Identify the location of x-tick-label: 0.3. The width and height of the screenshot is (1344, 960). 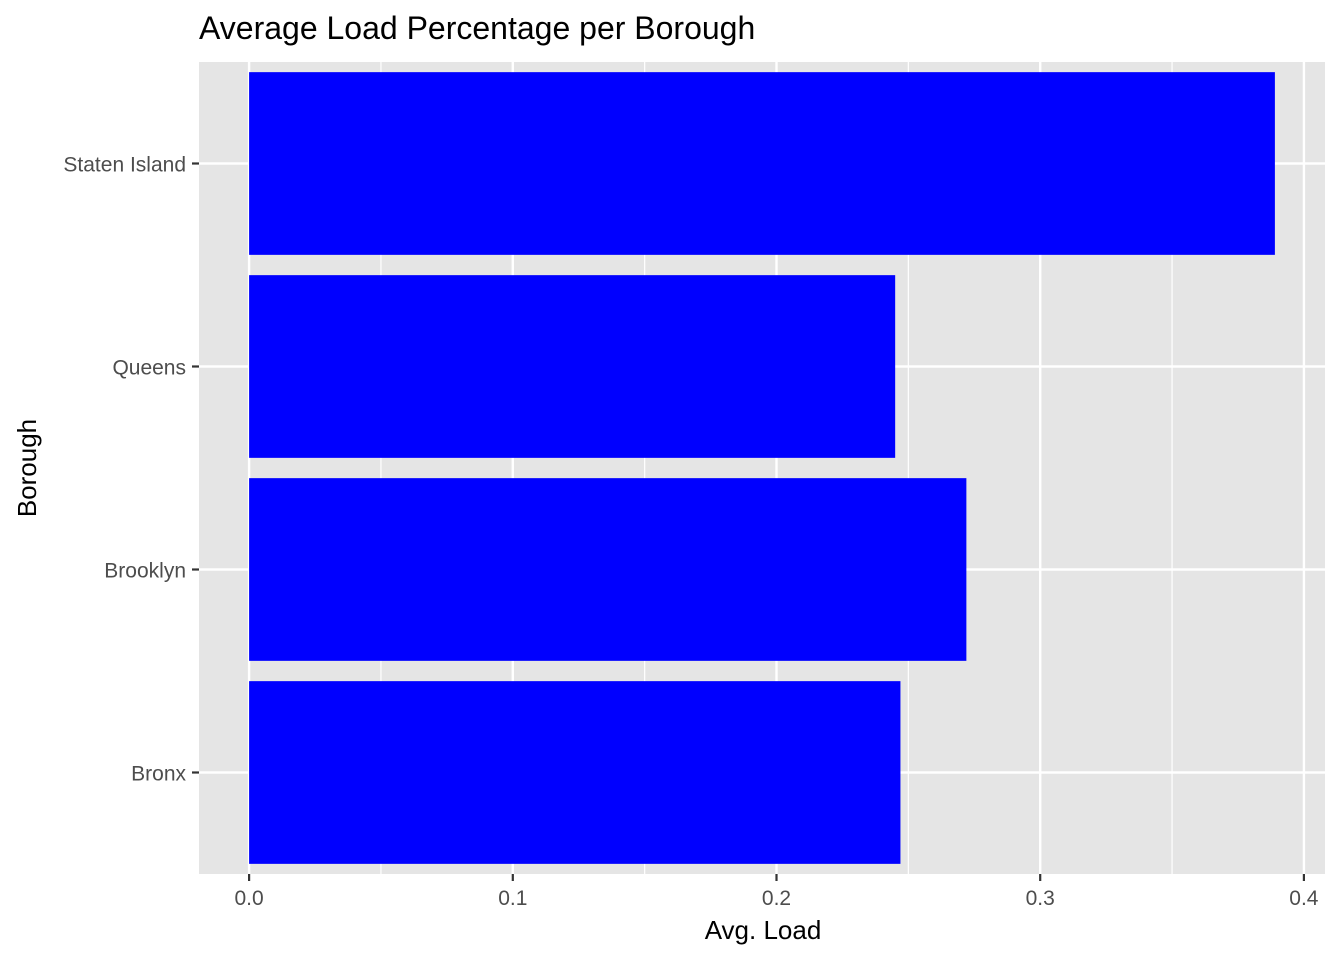
(1040, 898).